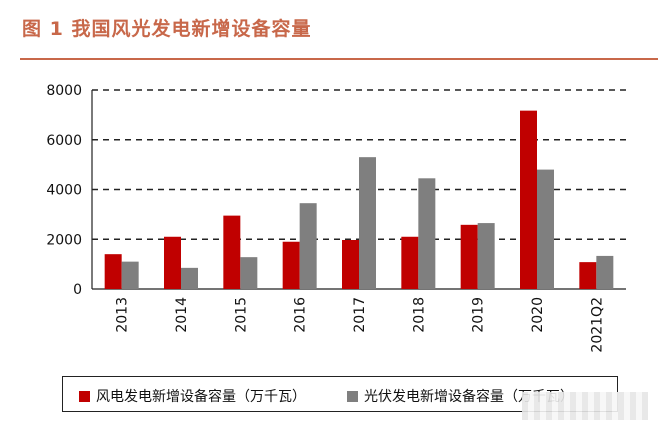 Image resolution: width=661 pixels, height=422 pixels. Describe the element at coordinates (201, 397) in the screenshot. I see `legend-label-wind: 风电发电新增设备容量（万千瓦）` at that location.